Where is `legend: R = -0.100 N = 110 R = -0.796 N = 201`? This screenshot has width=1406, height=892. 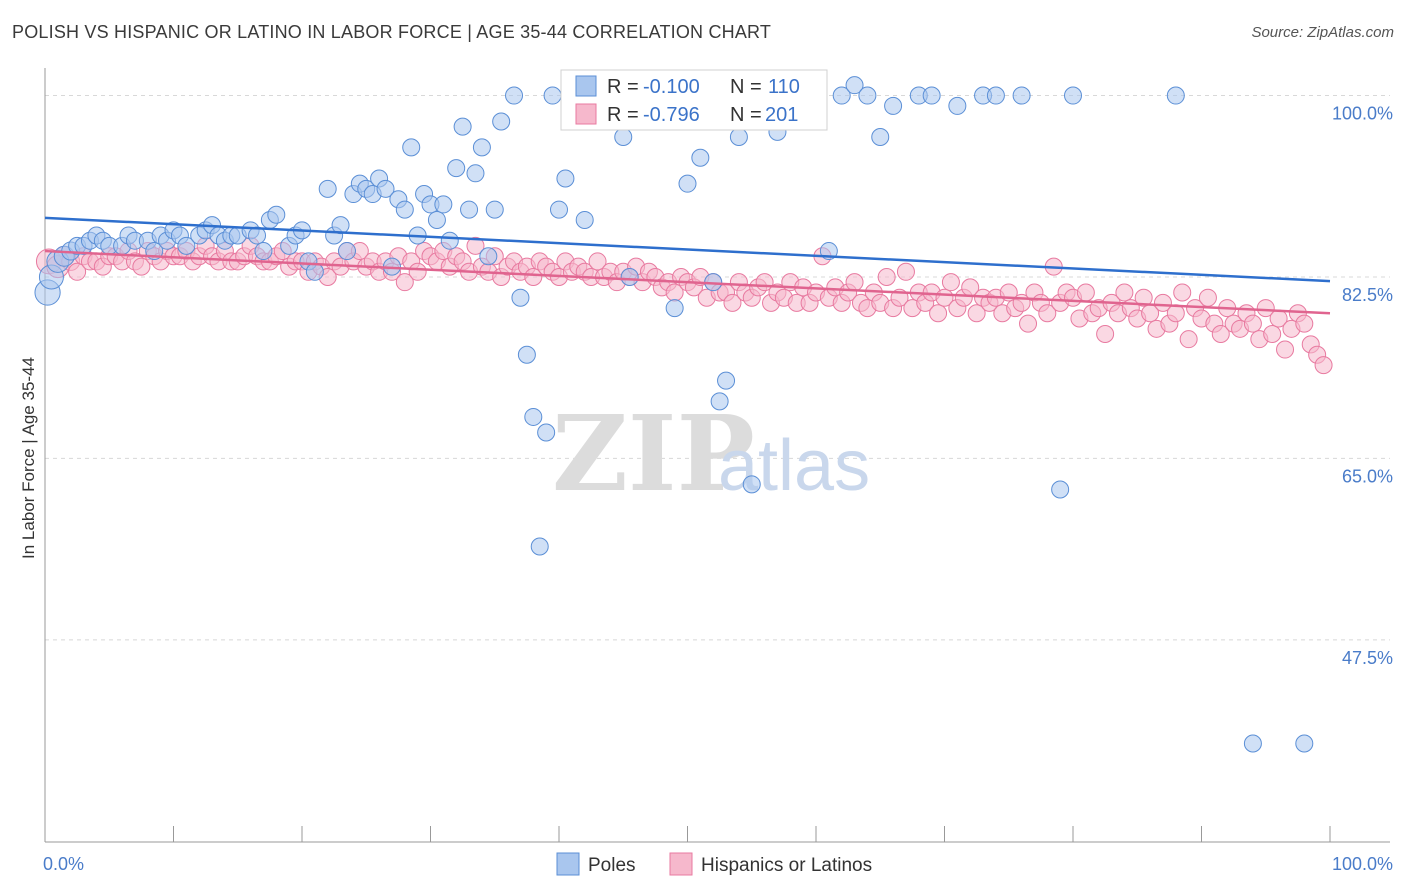
legend: R = -0.100 N = 110 R = -0.796 N = 201 is located at coordinates (694, 100).